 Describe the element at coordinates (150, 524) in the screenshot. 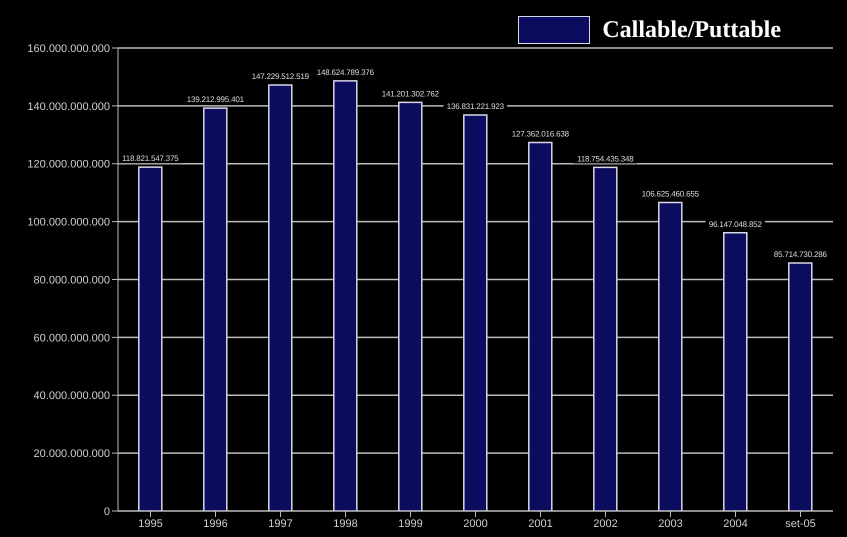

I see `x-tick-label: 1995` at that location.